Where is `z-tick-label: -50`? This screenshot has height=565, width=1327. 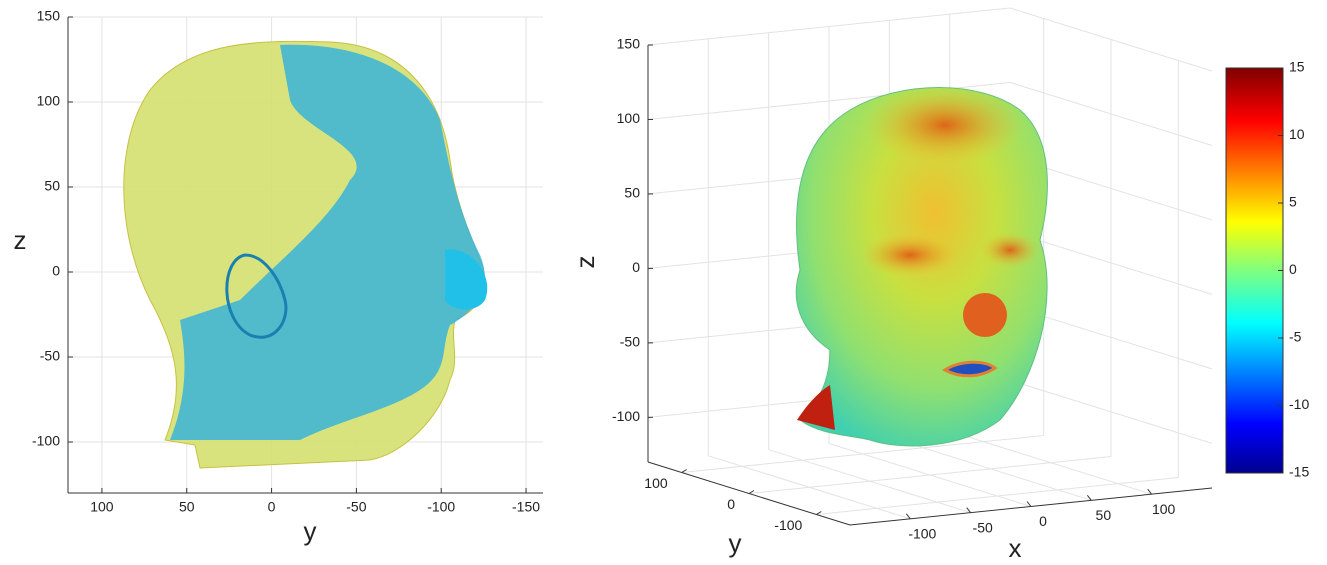 z-tick-label: -50 is located at coordinates (630, 342).